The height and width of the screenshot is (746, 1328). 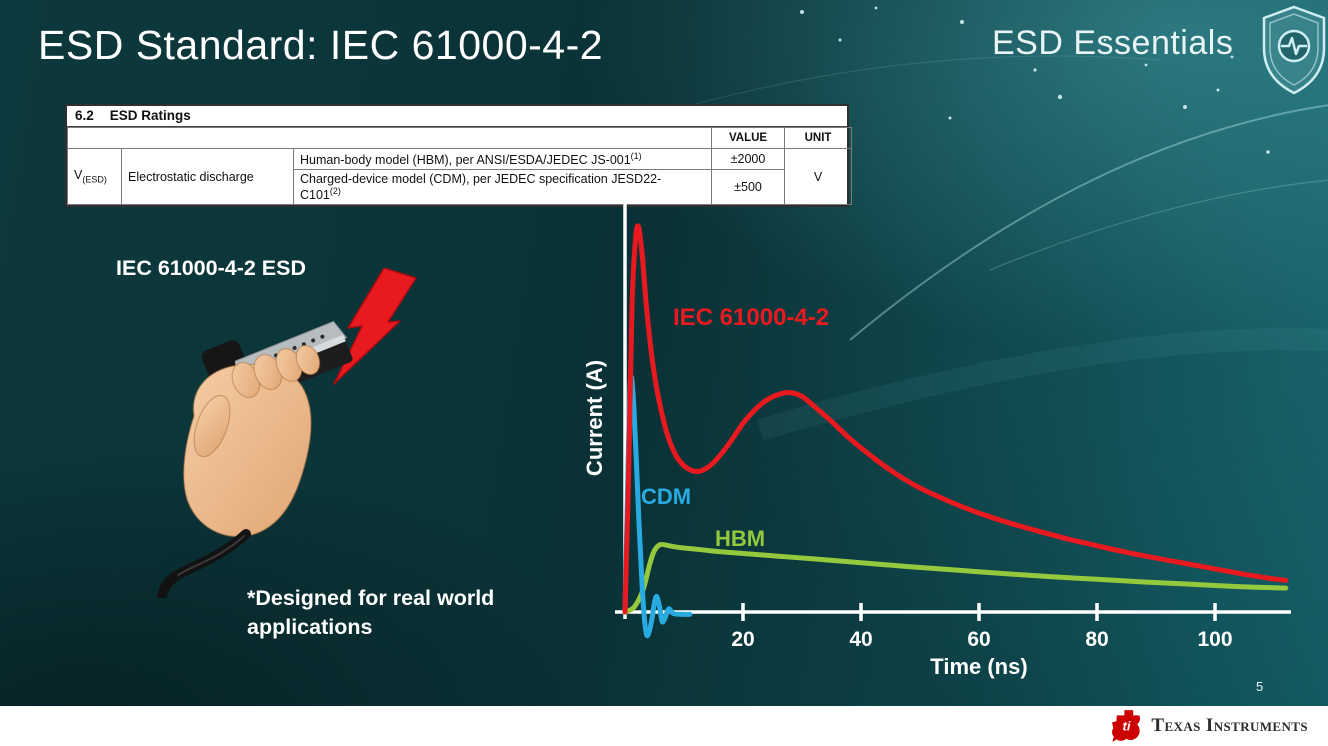 What do you see at coordinates (78, 175) in the screenshot?
I see `symbol-base: V` at bounding box center [78, 175].